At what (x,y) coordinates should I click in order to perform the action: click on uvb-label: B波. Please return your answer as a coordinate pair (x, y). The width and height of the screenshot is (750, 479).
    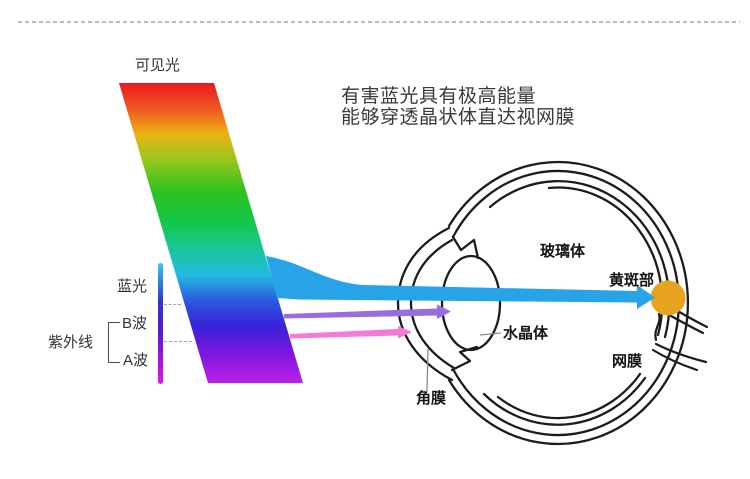
    Looking at the image, I should click on (135, 323).